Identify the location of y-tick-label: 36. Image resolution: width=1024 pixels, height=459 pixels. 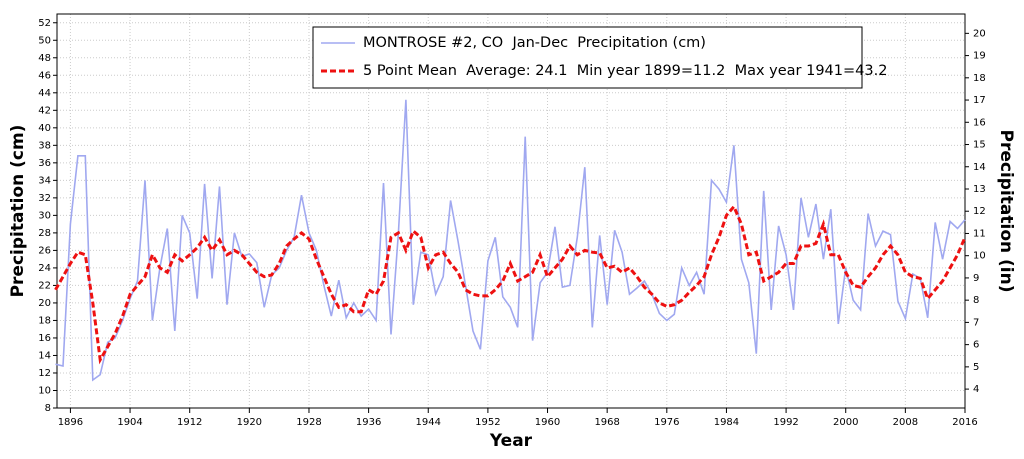
(44, 163).